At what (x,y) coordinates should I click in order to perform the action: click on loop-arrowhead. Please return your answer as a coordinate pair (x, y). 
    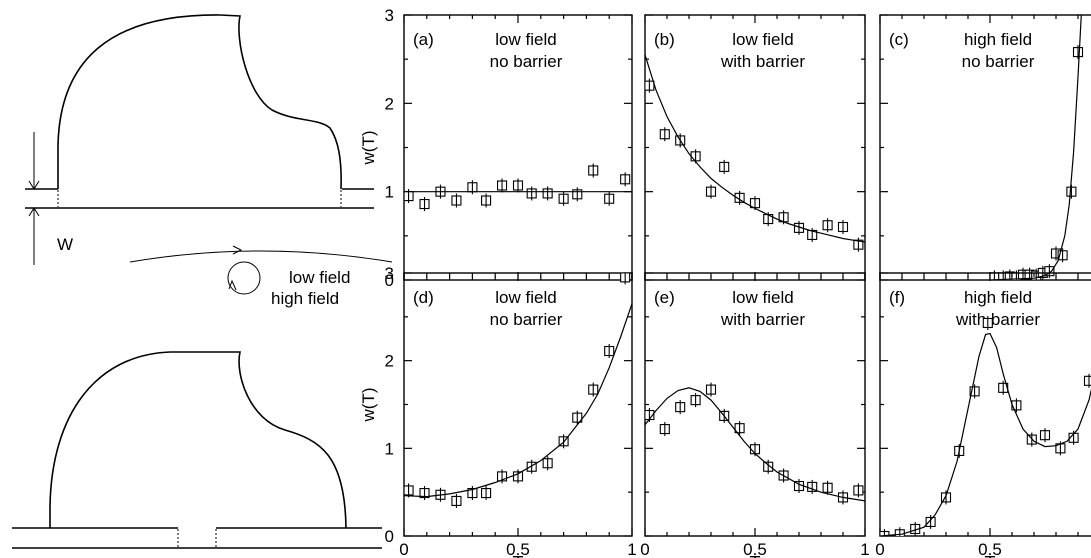
    Looking at the image, I should click on (232, 285).